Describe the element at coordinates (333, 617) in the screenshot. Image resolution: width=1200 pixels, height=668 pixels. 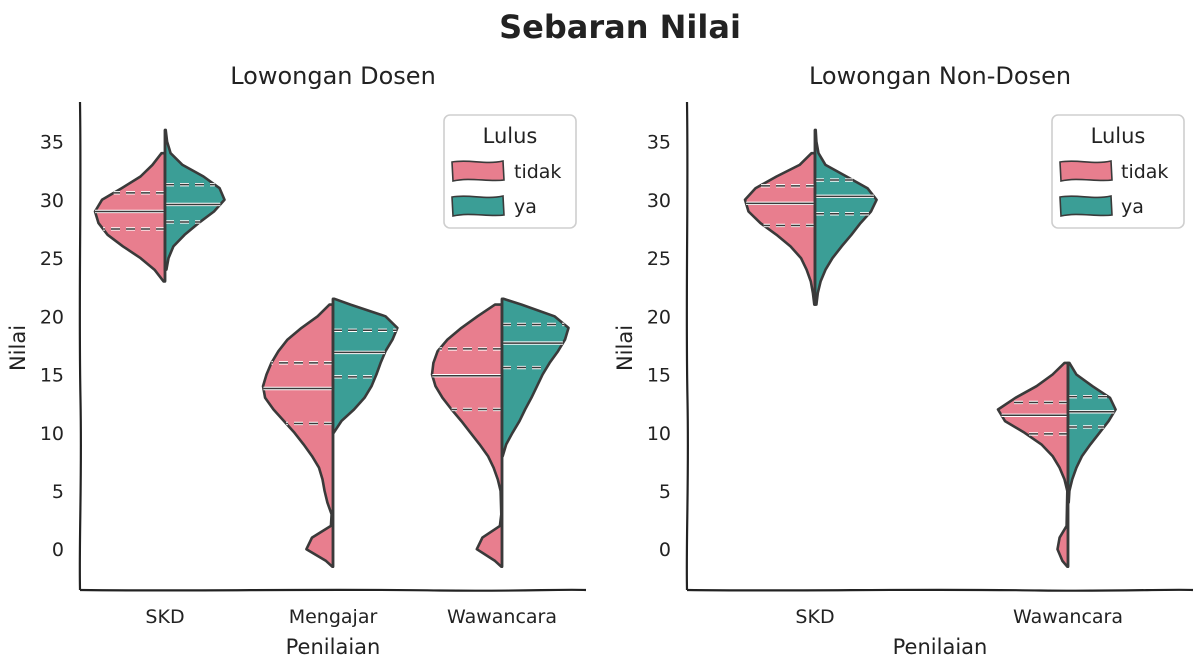
I see `x-tick-label: Mengajar` at that location.